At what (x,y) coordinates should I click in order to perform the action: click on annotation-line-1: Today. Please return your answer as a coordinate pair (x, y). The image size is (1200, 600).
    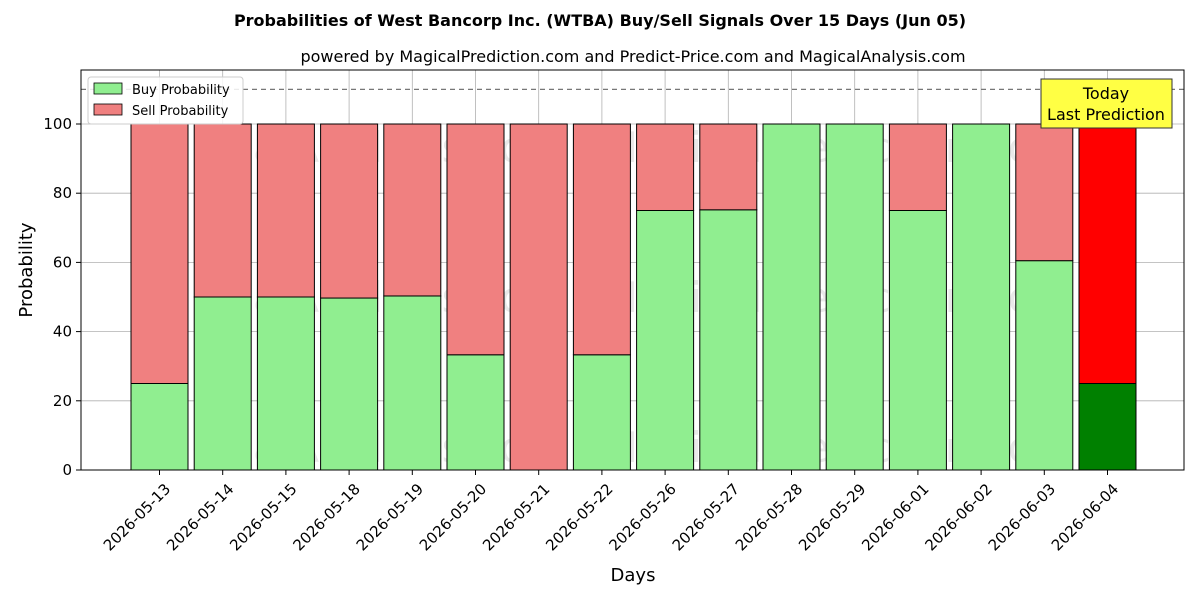
    Looking at the image, I should click on (1105, 93).